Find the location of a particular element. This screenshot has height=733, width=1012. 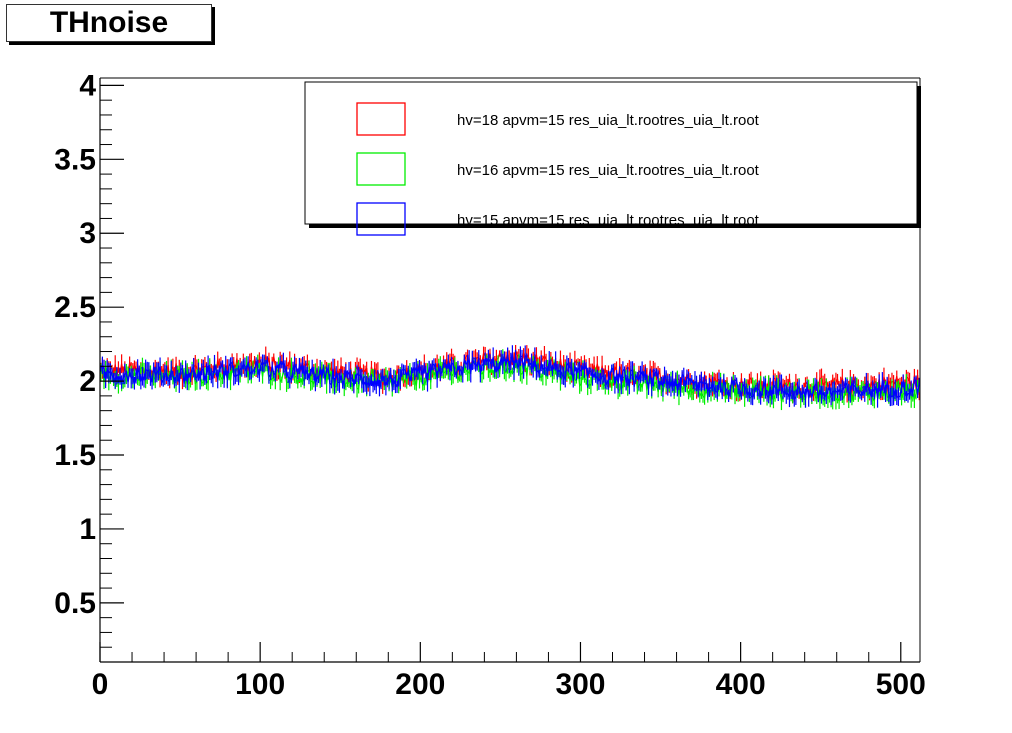

x-tick-label: 500 is located at coordinates (901, 684).